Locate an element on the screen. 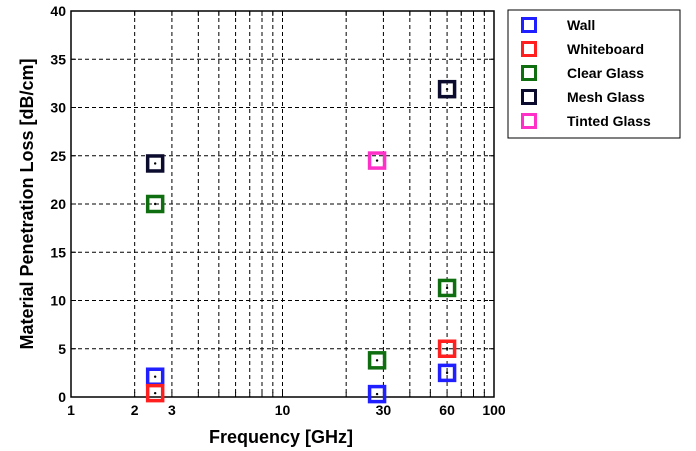 The image size is (696, 451). y-tick-label: 40 is located at coordinates (58, 11).